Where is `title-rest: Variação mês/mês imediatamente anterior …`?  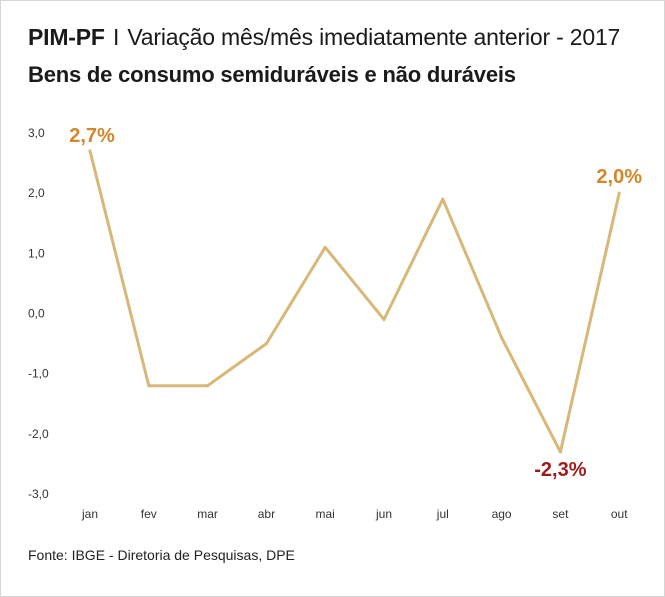 title-rest: Variação mês/mês imediatamente anterior … is located at coordinates (374, 37).